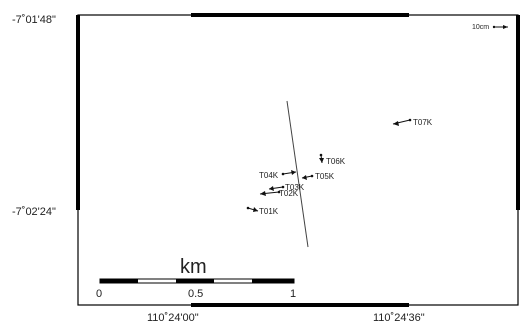 The image size is (521, 323). What do you see at coordinates (518, 112) in the screenshot?
I see `frame-right-segment` at bounding box center [518, 112].